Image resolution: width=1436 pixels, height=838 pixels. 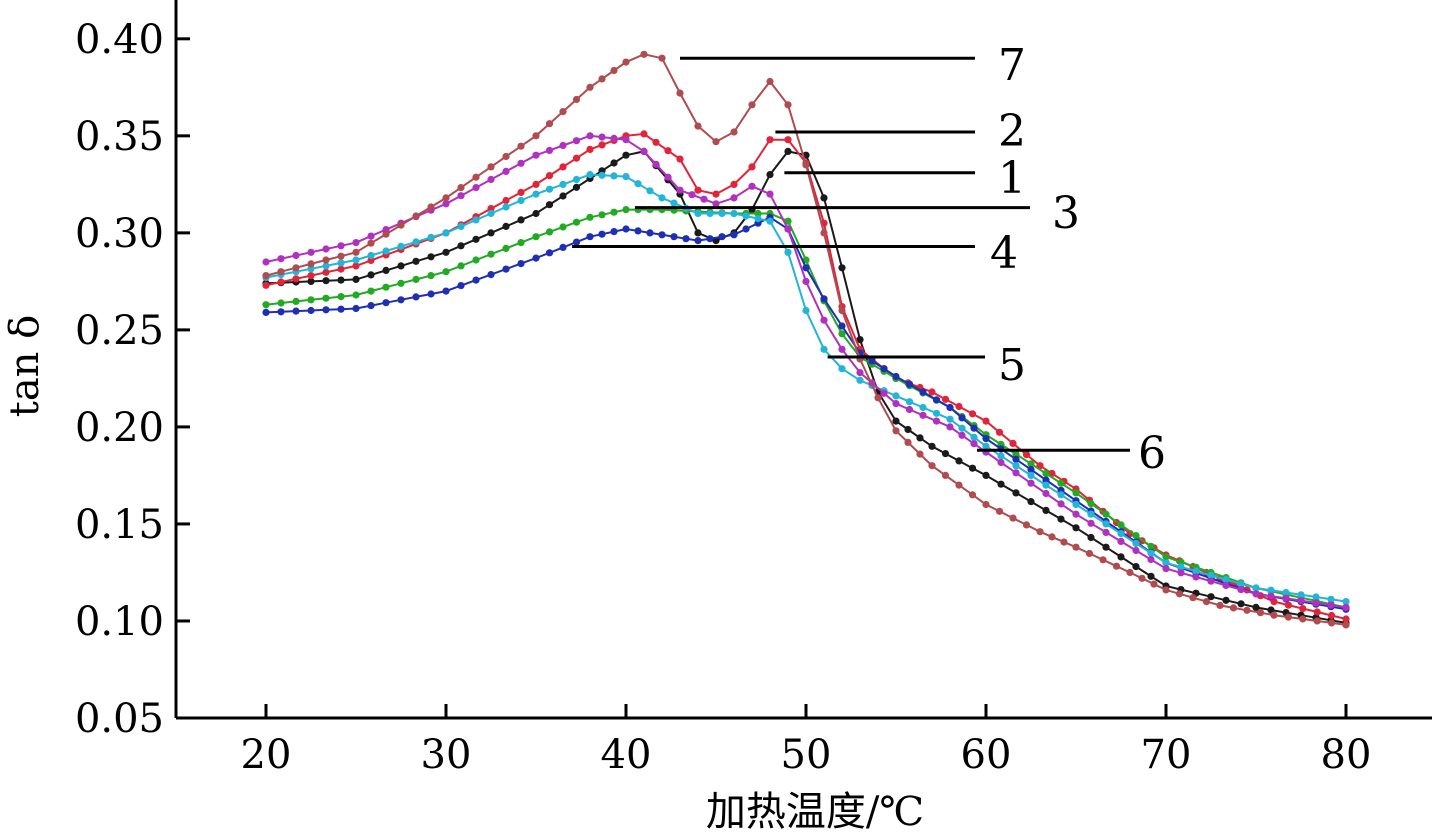 I want to click on y-tick-label: 0.35, so click(x=119, y=137).